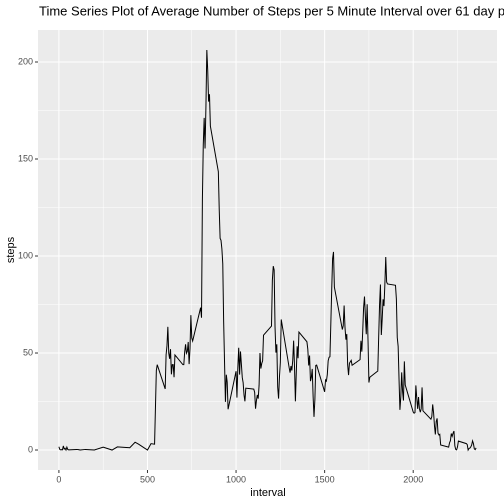 The width and height of the screenshot is (504, 504). What do you see at coordinates (25, 255) in the screenshot?
I see `y-tick-label: 100` at bounding box center [25, 255].